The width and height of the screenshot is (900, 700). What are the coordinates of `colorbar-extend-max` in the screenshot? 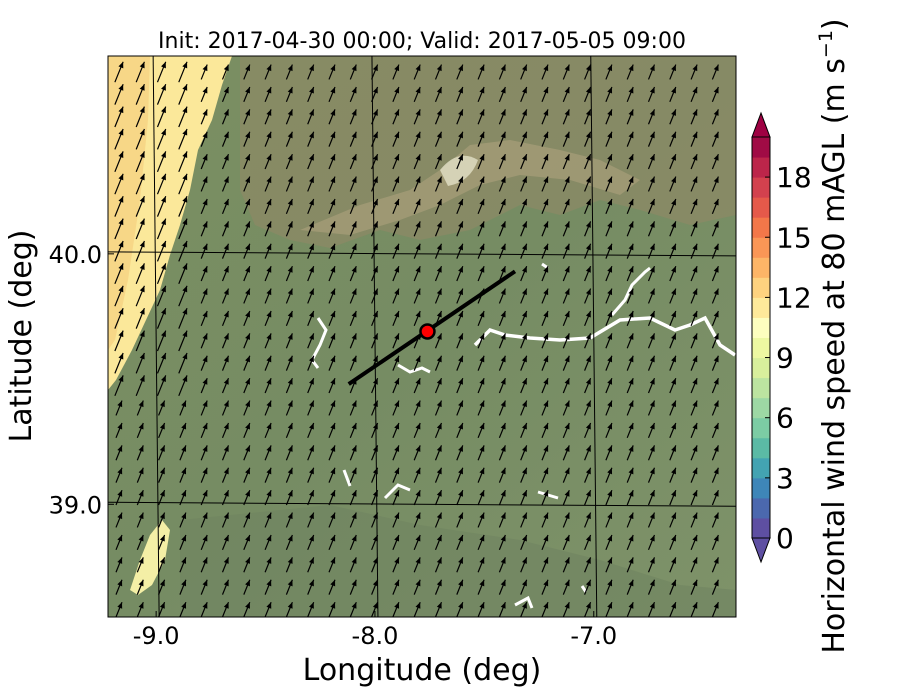 It's located at (761, 124).